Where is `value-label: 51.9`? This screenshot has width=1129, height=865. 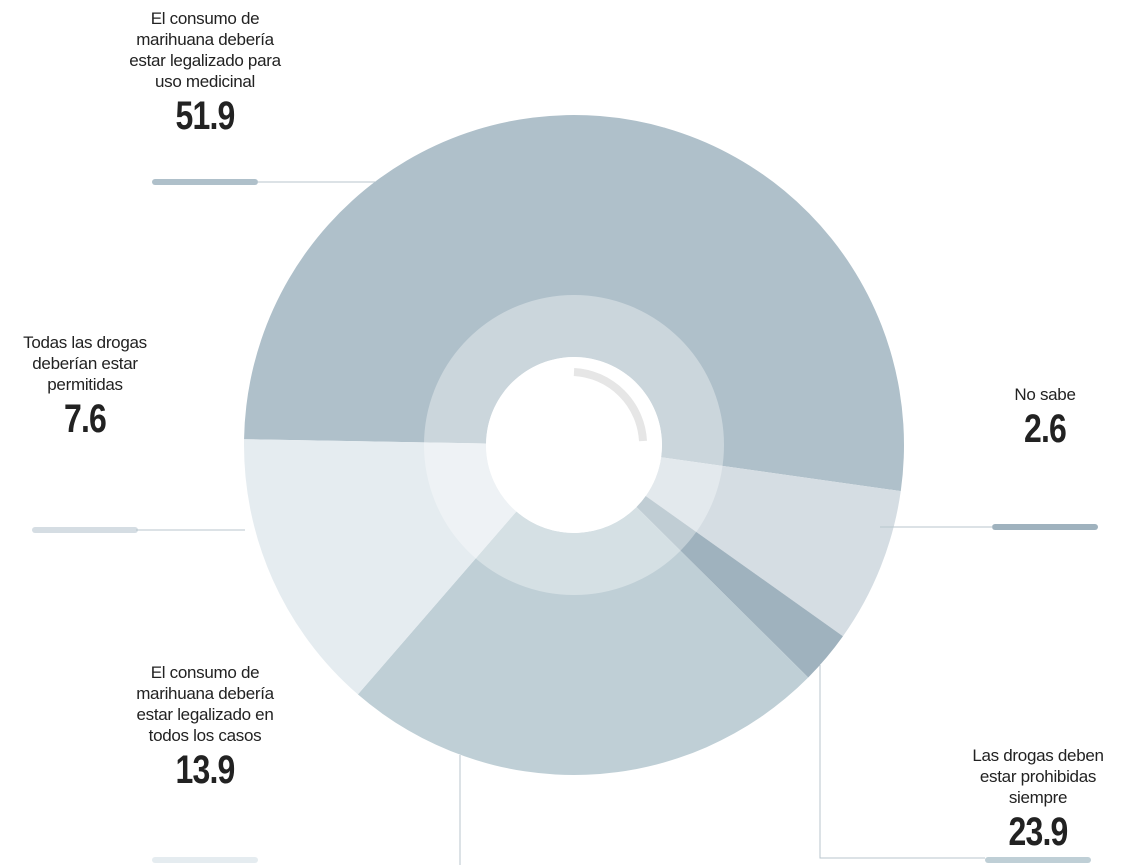
value-label: 51.9 is located at coordinates (205, 116).